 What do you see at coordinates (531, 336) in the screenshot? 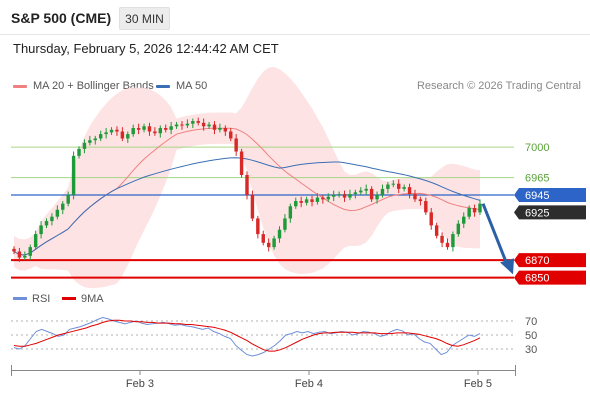
I see `rsi-tick-50: 50` at bounding box center [531, 336].